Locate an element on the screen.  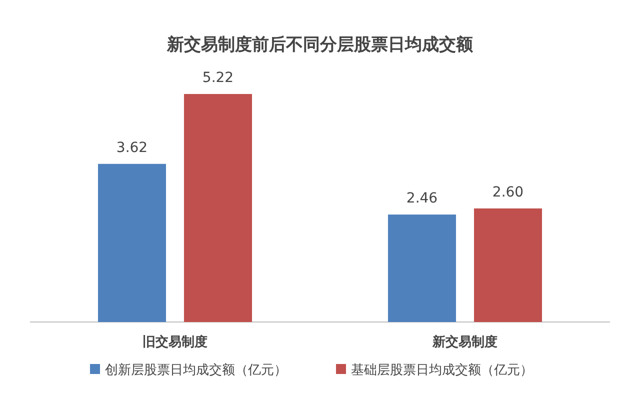
legend-label: 基础层股票日均成交额（亿元） is located at coordinates (442, 370).